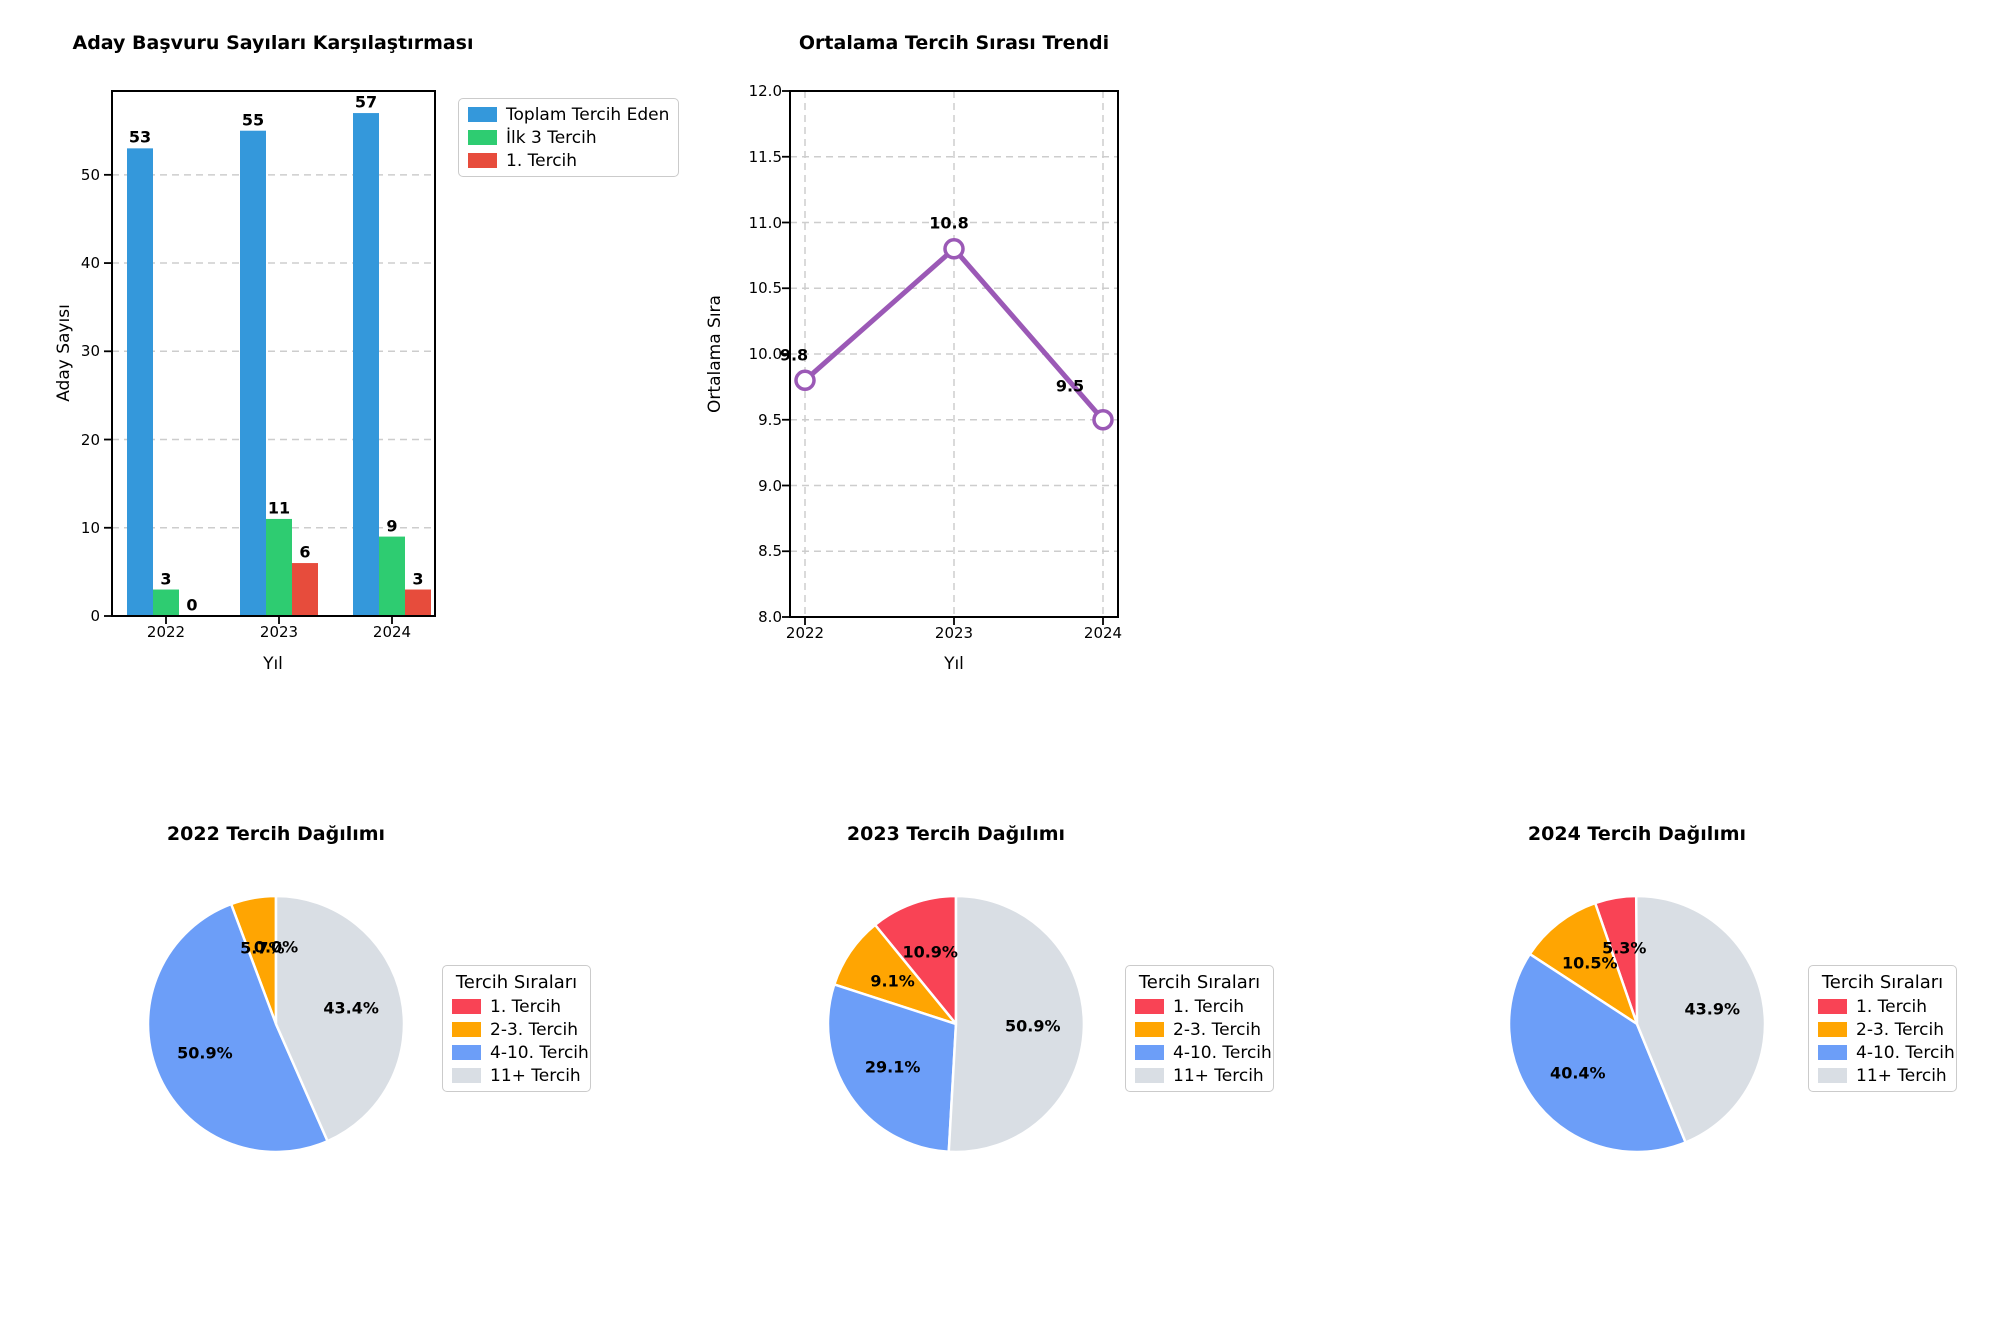 The height and width of the screenshot is (1333, 2000). Describe the element at coordinates (954, 43) in the screenshot. I see `line-chart-title: Ortalama Tercih Sırası Trendi` at that location.